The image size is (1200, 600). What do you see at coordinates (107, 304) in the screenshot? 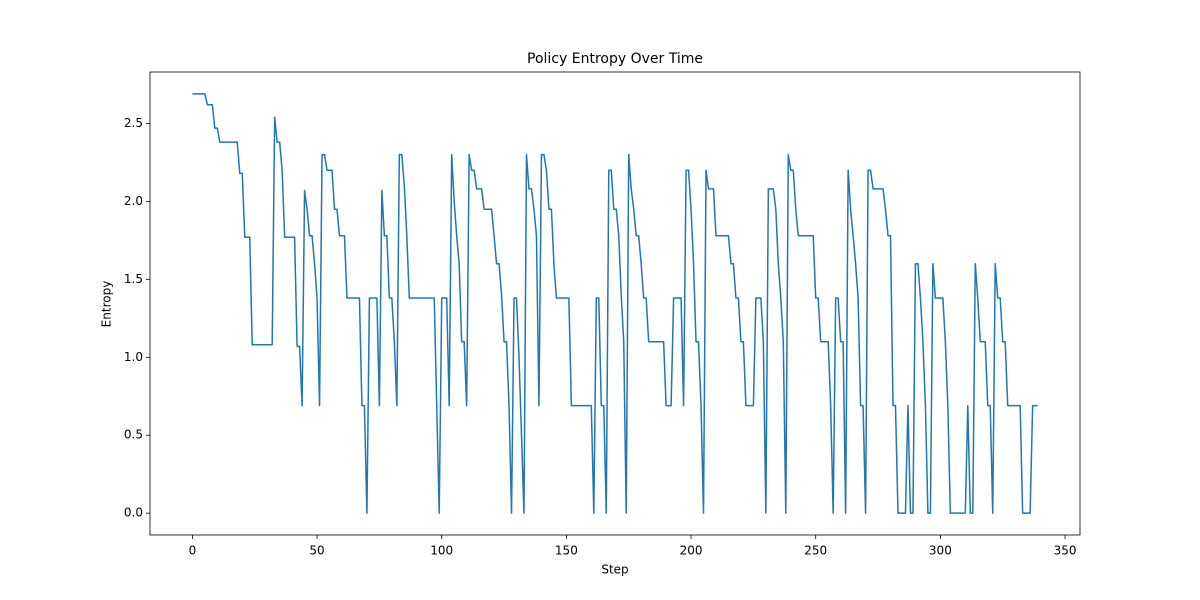
I see `y-axis-label: Entropy` at bounding box center [107, 304].